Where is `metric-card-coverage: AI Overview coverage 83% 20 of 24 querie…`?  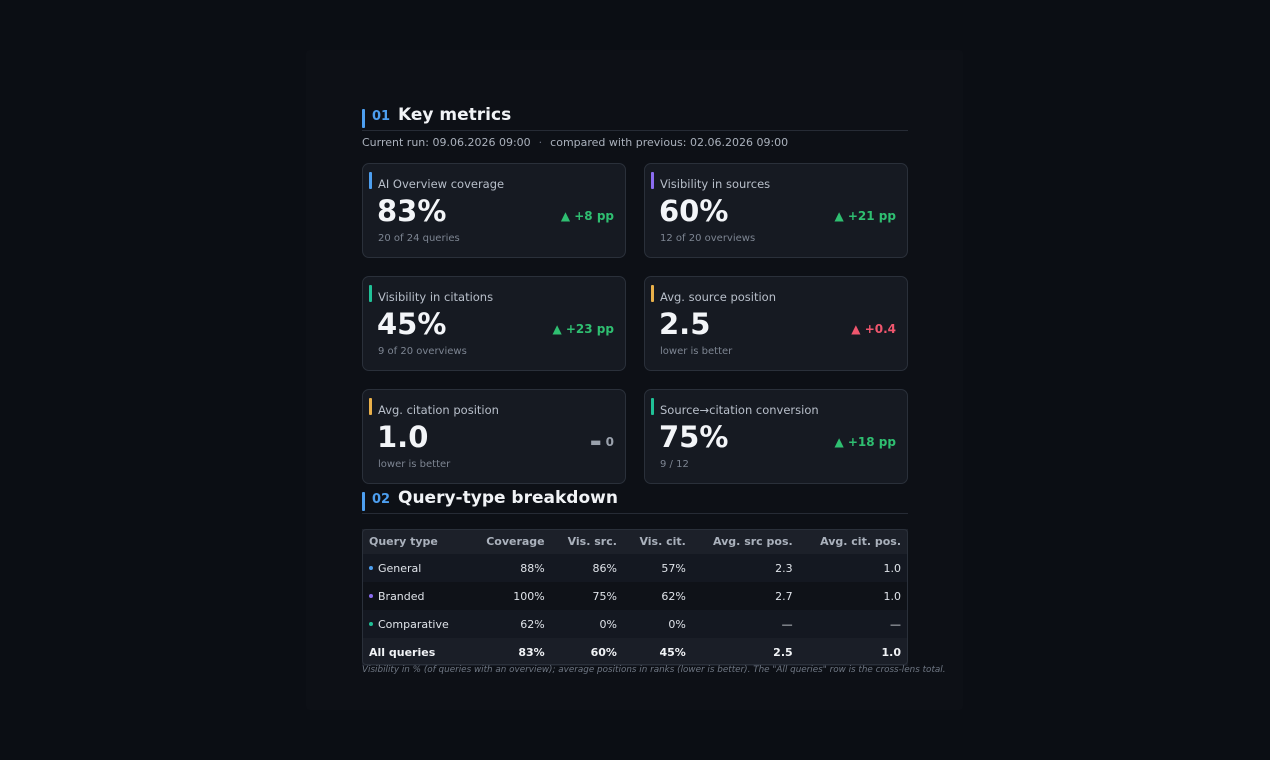 metric-card-coverage: AI Overview coverage 83% 20 of 24 querie… is located at coordinates (494, 210).